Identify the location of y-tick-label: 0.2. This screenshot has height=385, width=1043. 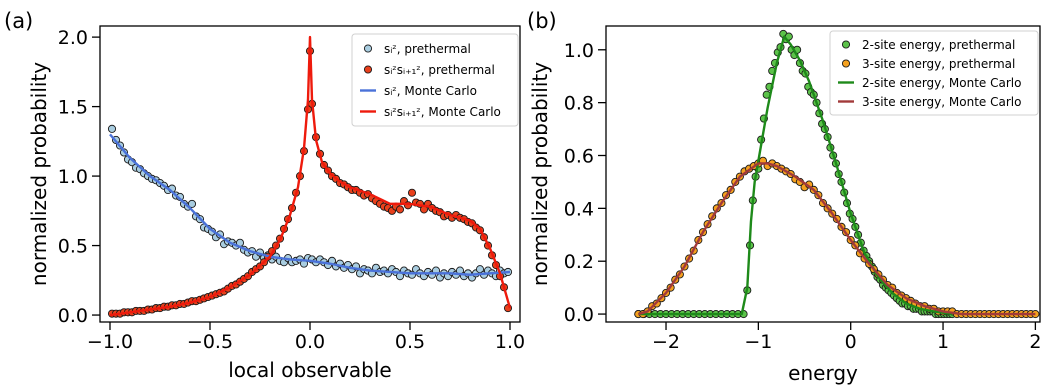
(579, 262).